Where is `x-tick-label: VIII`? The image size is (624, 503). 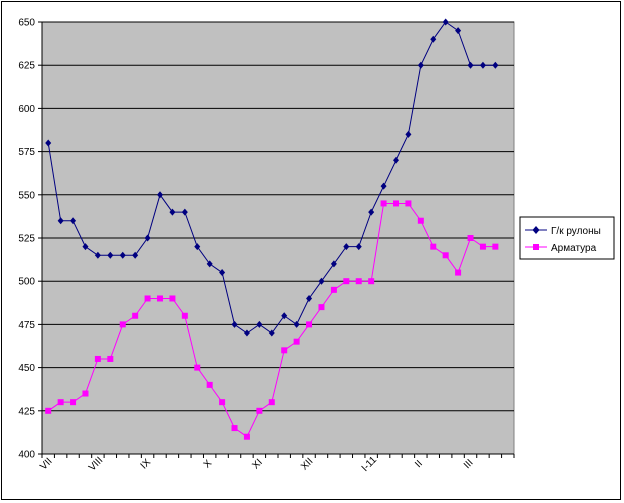
x-tick-label: VIII is located at coordinates (96, 464).